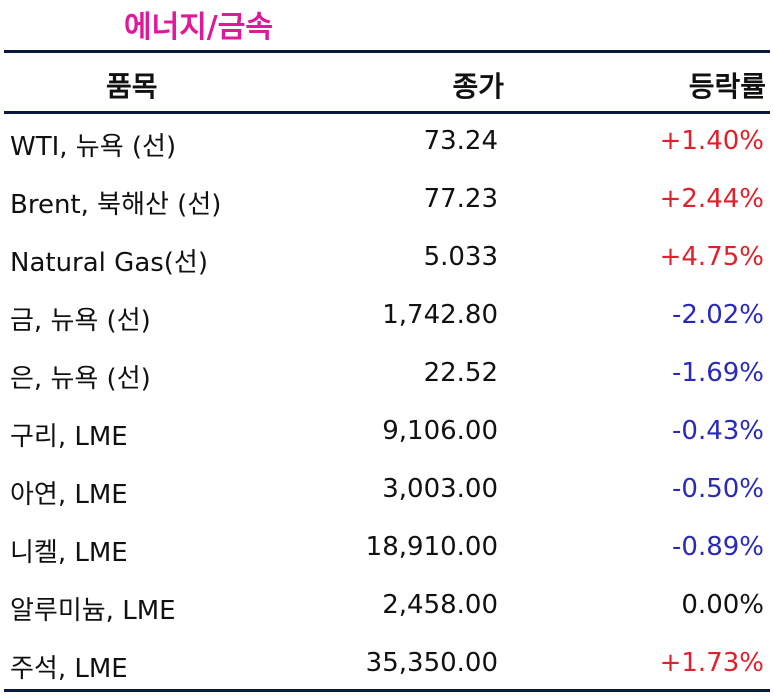  I want to click on table-bottom-rule, so click(387, 690).